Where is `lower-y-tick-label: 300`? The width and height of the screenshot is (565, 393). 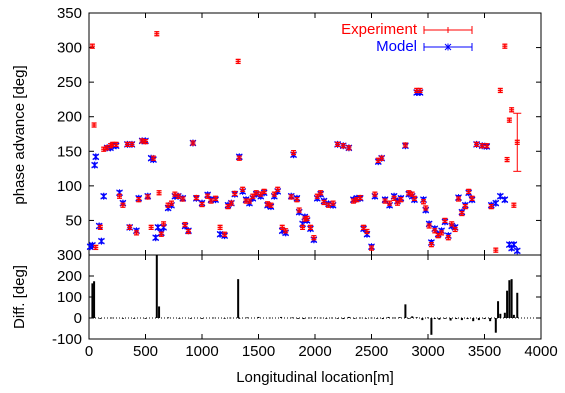
lower-y-tick-label: 300 is located at coordinates (69, 255).